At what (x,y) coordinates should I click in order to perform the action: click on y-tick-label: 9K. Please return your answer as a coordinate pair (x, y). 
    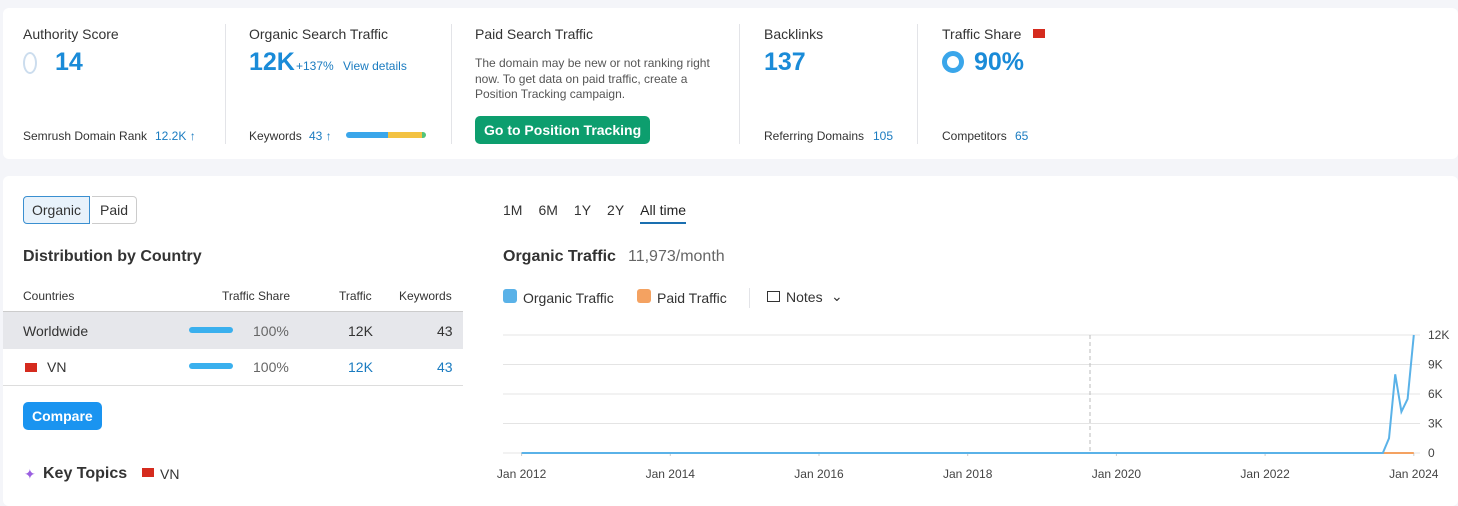
    Looking at the image, I should click on (1435, 365).